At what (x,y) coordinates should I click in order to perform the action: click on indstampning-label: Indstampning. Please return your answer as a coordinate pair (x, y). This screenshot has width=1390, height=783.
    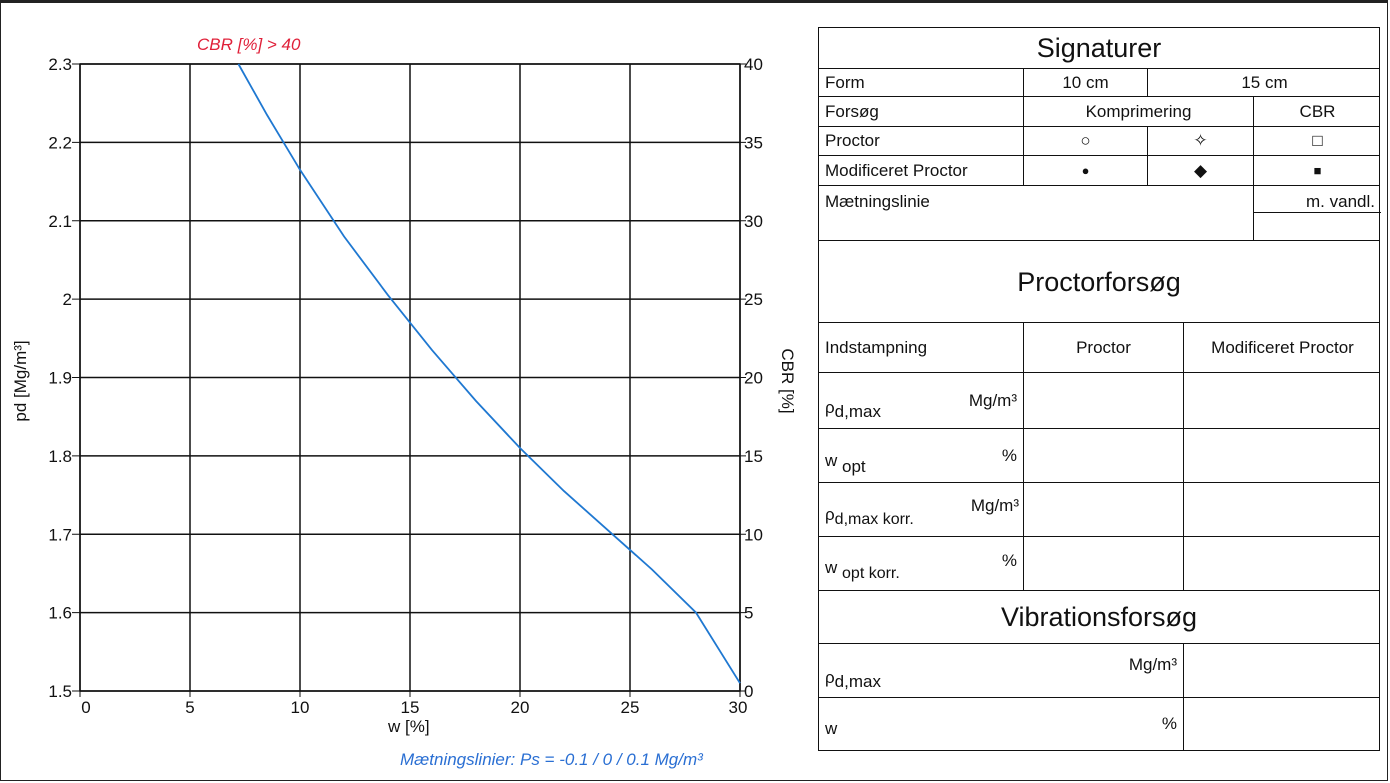
    Looking at the image, I should click on (921, 347).